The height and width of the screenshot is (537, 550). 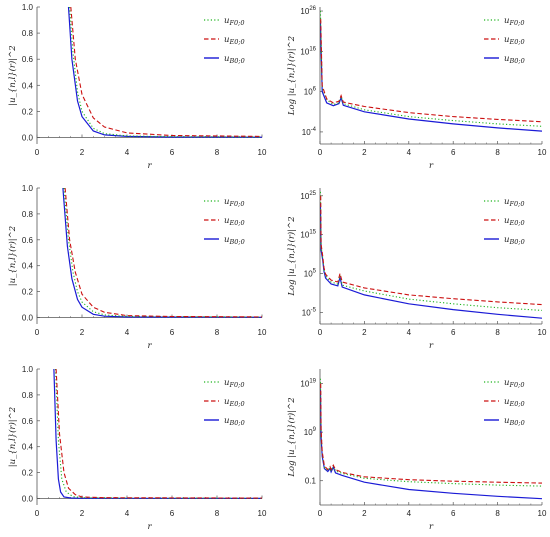 I want to click on y-tick-label: 10¹⁹, so click(x=308, y=384).